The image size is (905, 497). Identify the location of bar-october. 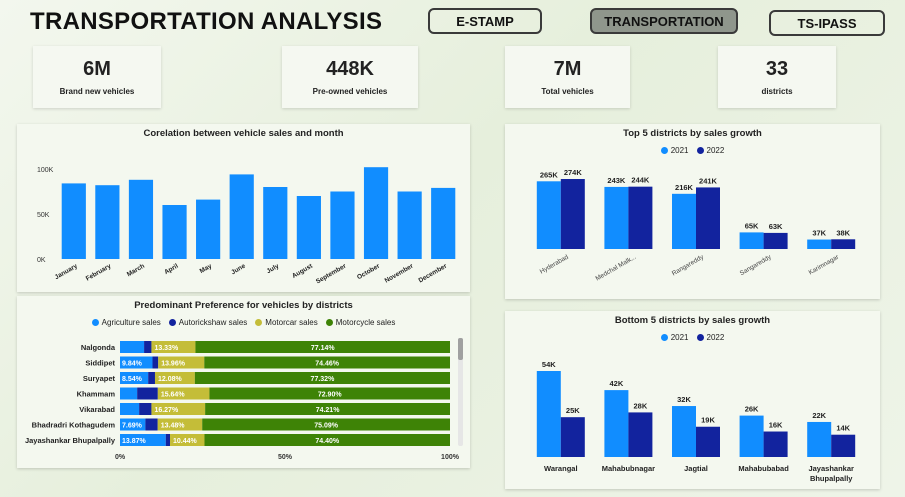
(376, 213).